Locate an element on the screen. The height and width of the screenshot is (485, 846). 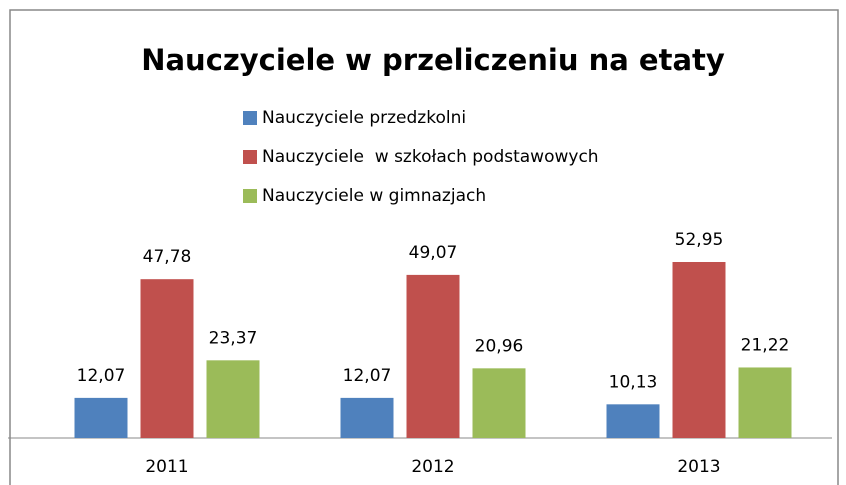
data-label: 47,78 is located at coordinates (167, 257).